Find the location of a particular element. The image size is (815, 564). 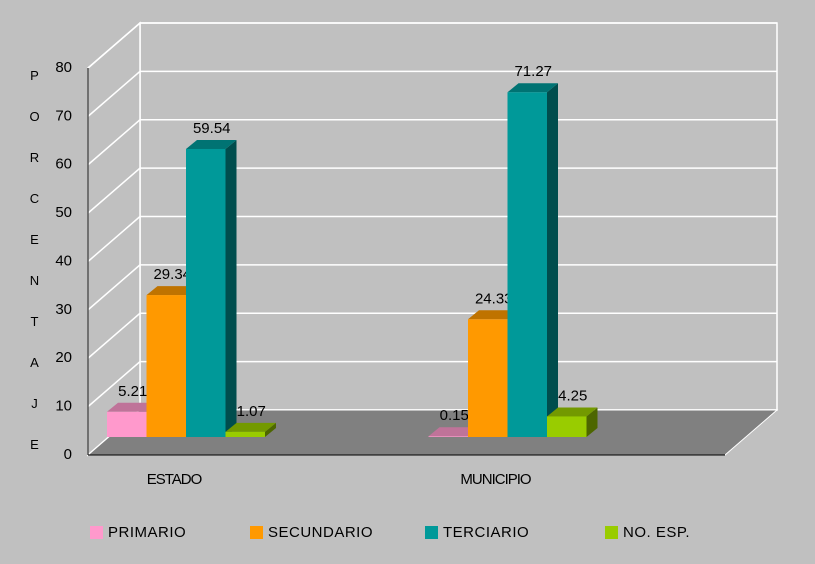

y-tick-label: 70 is located at coordinates (63, 115).